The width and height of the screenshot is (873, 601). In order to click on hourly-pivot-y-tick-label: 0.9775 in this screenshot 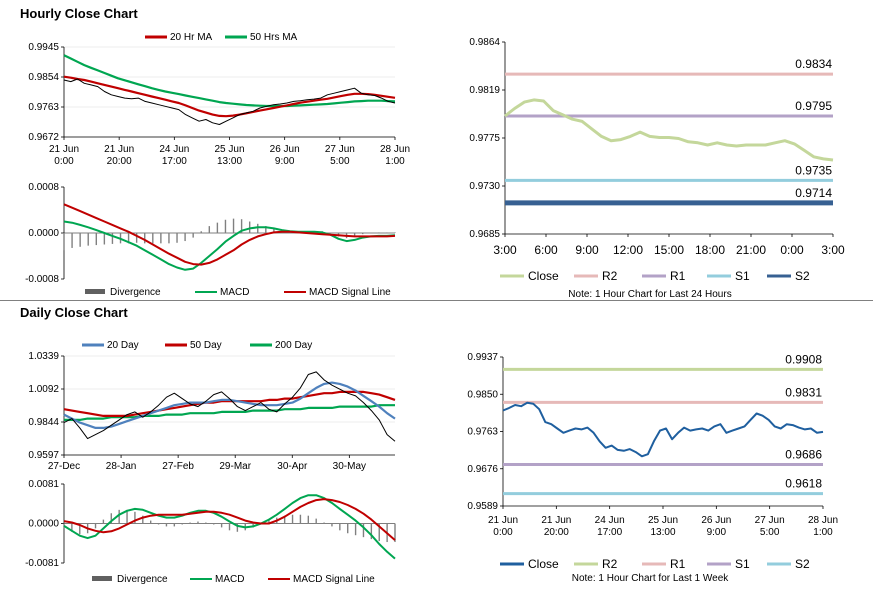, I will do `click(484, 138)`.